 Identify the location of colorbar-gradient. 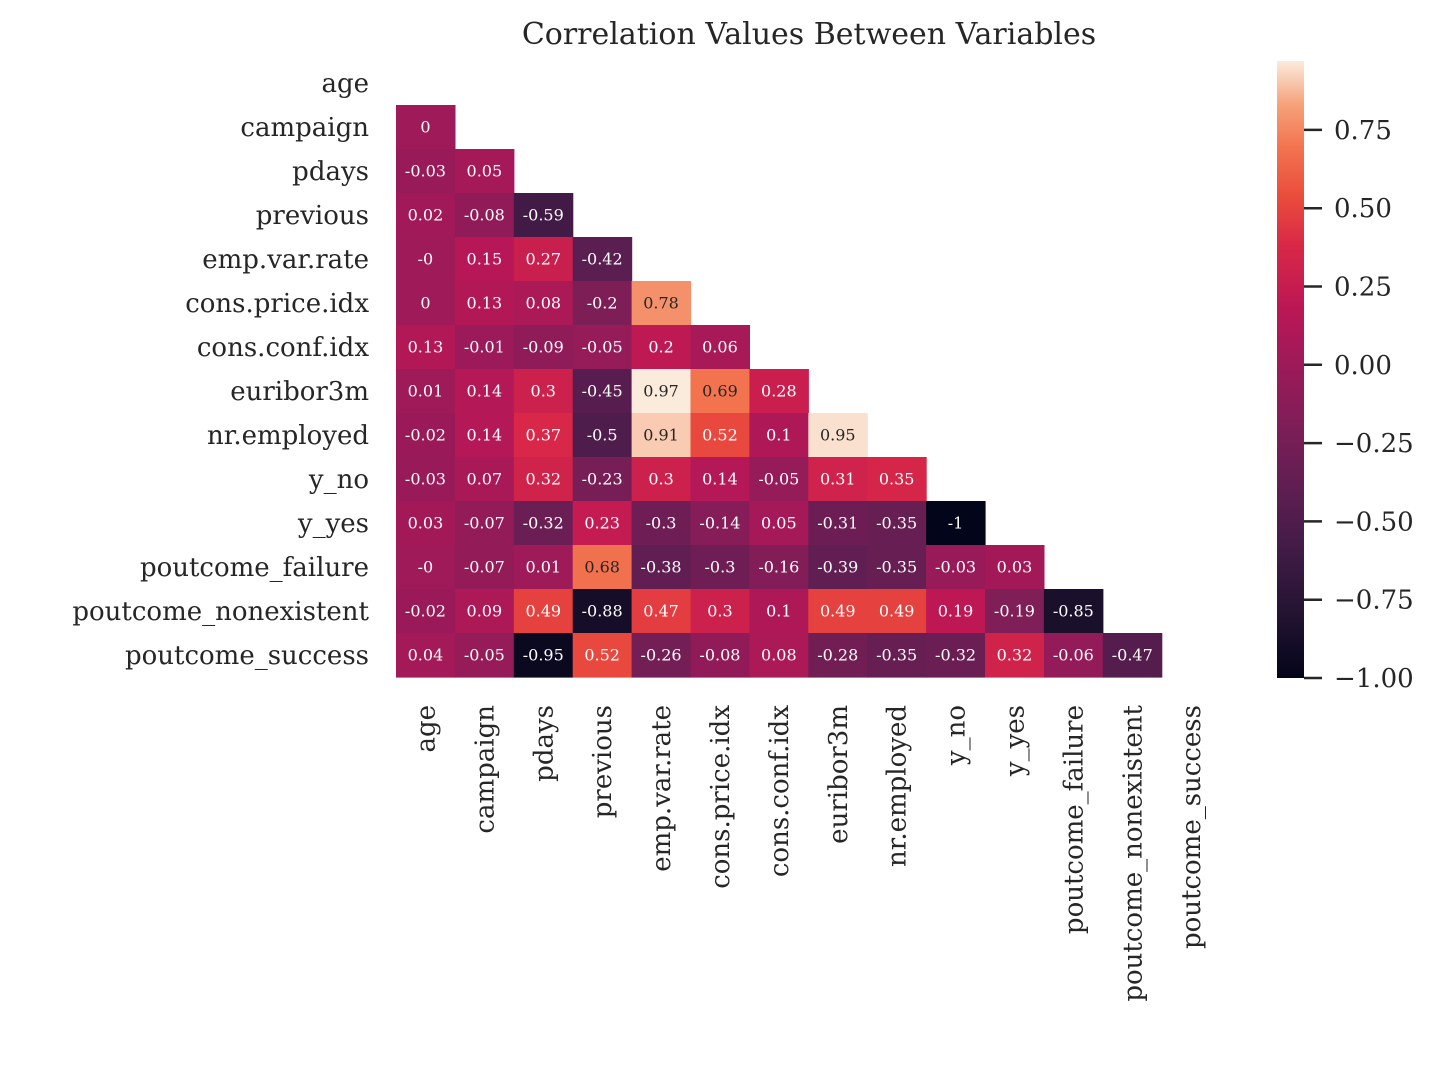
(1290, 369).